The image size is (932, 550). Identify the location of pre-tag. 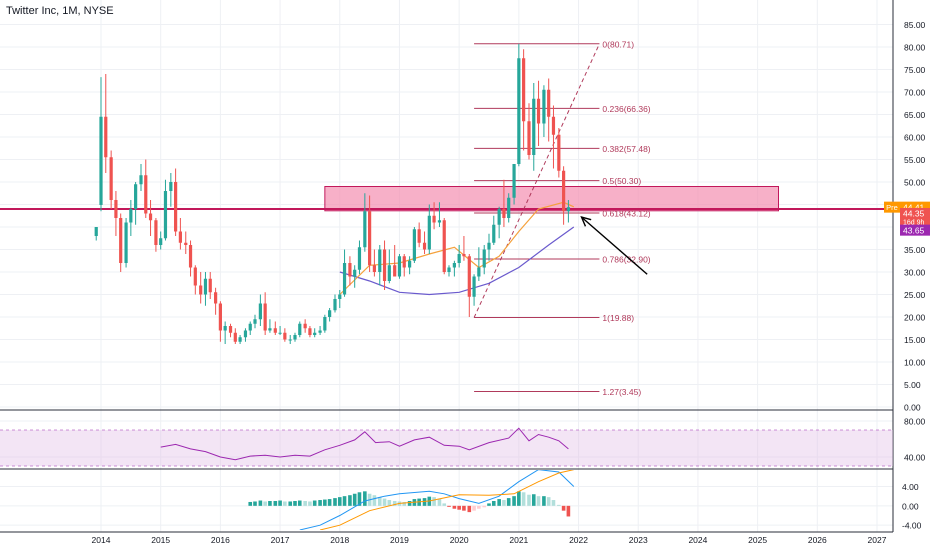
(892, 207).